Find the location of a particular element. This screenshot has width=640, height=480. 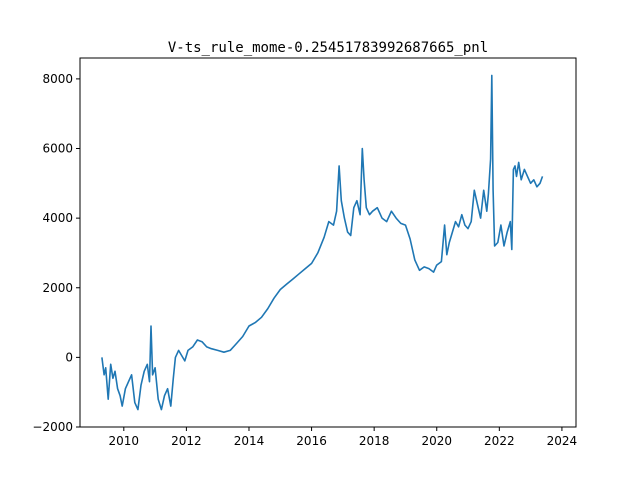

y-axis: −2000 0 2000 4000 6000 8000 is located at coordinates (56, 253).